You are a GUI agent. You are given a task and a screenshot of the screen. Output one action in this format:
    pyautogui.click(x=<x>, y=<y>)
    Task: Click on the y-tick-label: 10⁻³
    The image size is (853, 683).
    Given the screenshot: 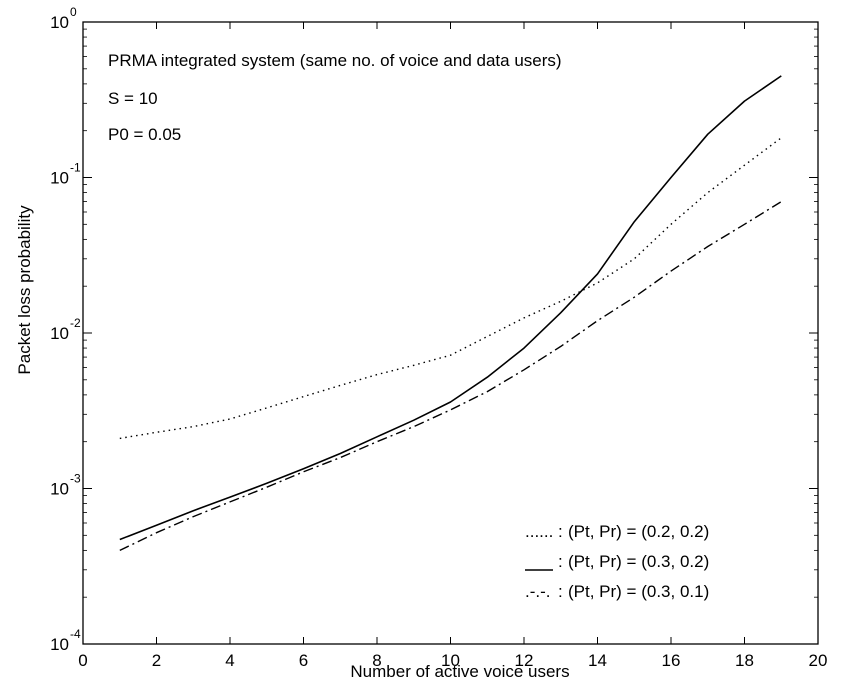 What is the action you would take?
    pyautogui.click(x=65, y=485)
    